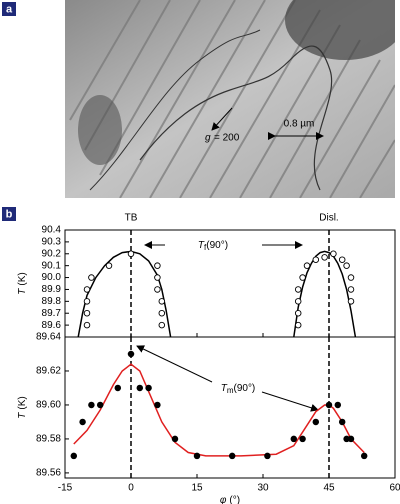 Image resolution: width=400 pixels, height=504 pixels. I want to click on y-tick-label: 90.0, so click(52, 277).